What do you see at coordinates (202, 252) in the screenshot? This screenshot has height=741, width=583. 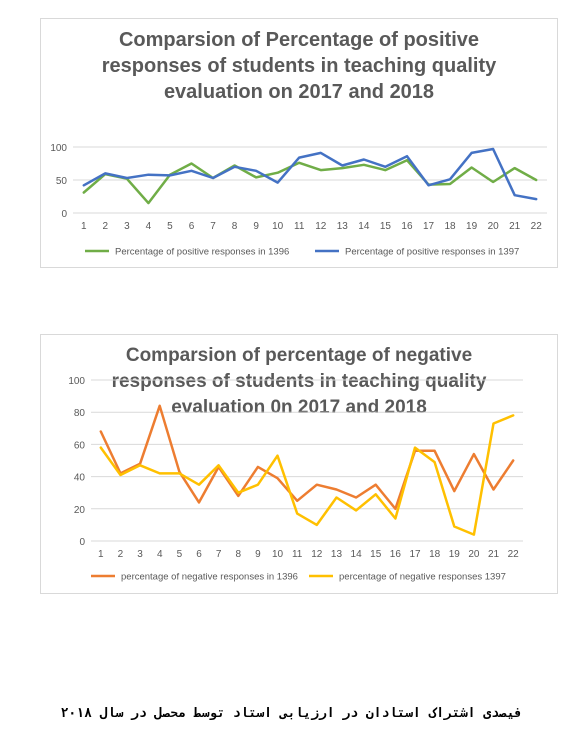 I see `legend-label: Percentage of positive responses in 1396` at bounding box center [202, 252].